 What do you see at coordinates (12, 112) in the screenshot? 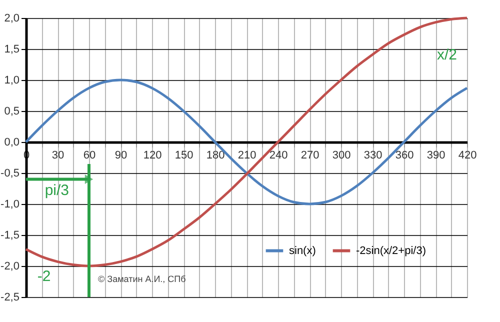
I see `y-tick-label: 0,5` at bounding box center [12, 112].